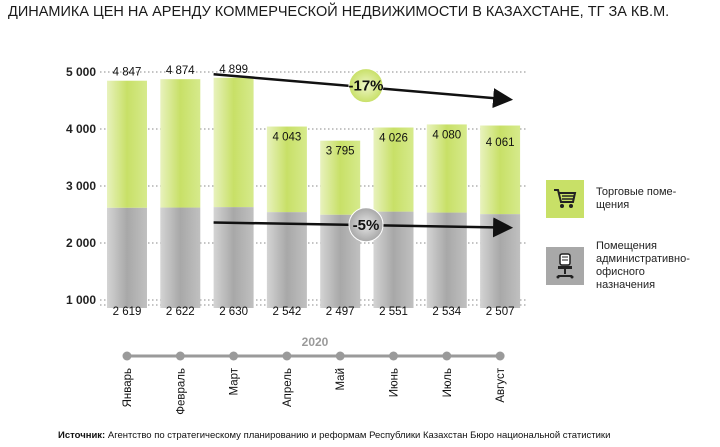 This screenshot has height=447, width=720. What do you see at coordinates (127, 73) in the screenshot?
I see `data-label-retail: 4 847` at bounding box center [127, 73].